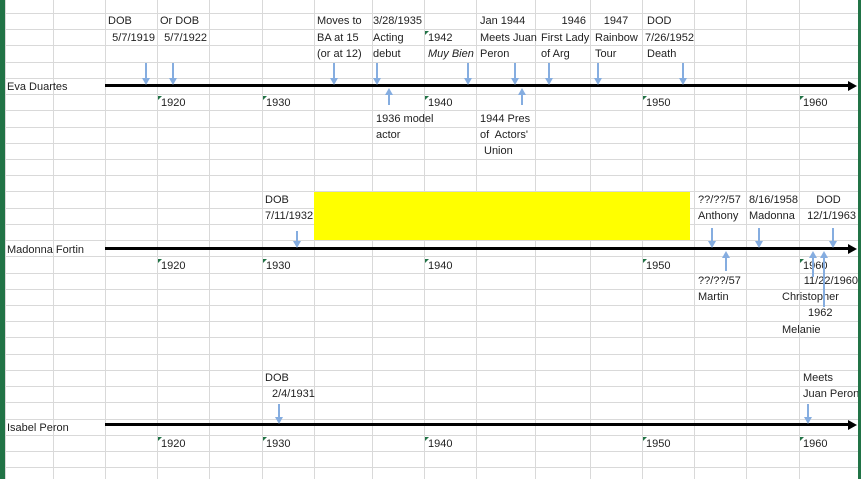  Describe the element at coordinates (180, 21) in the screenshot. I see `annotation-text: Or DOB` at that location.